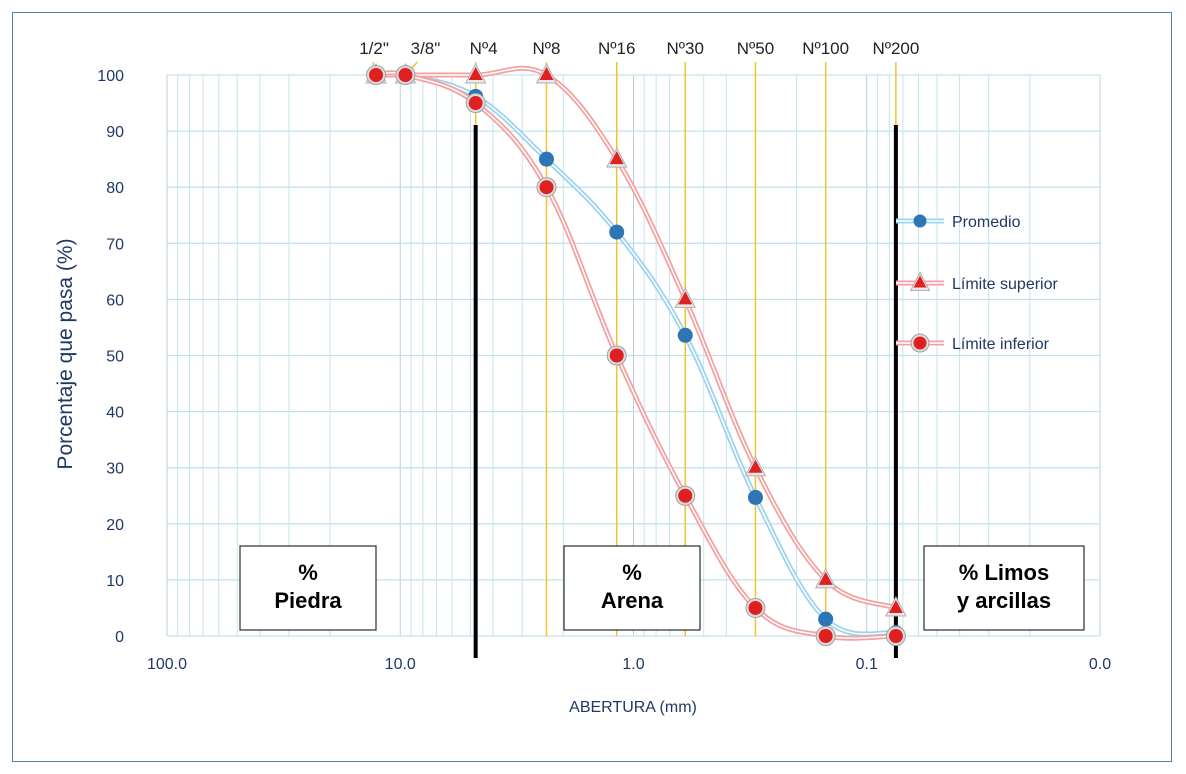  I want to click on zone-label: y arcillas, so click(1004, 600).